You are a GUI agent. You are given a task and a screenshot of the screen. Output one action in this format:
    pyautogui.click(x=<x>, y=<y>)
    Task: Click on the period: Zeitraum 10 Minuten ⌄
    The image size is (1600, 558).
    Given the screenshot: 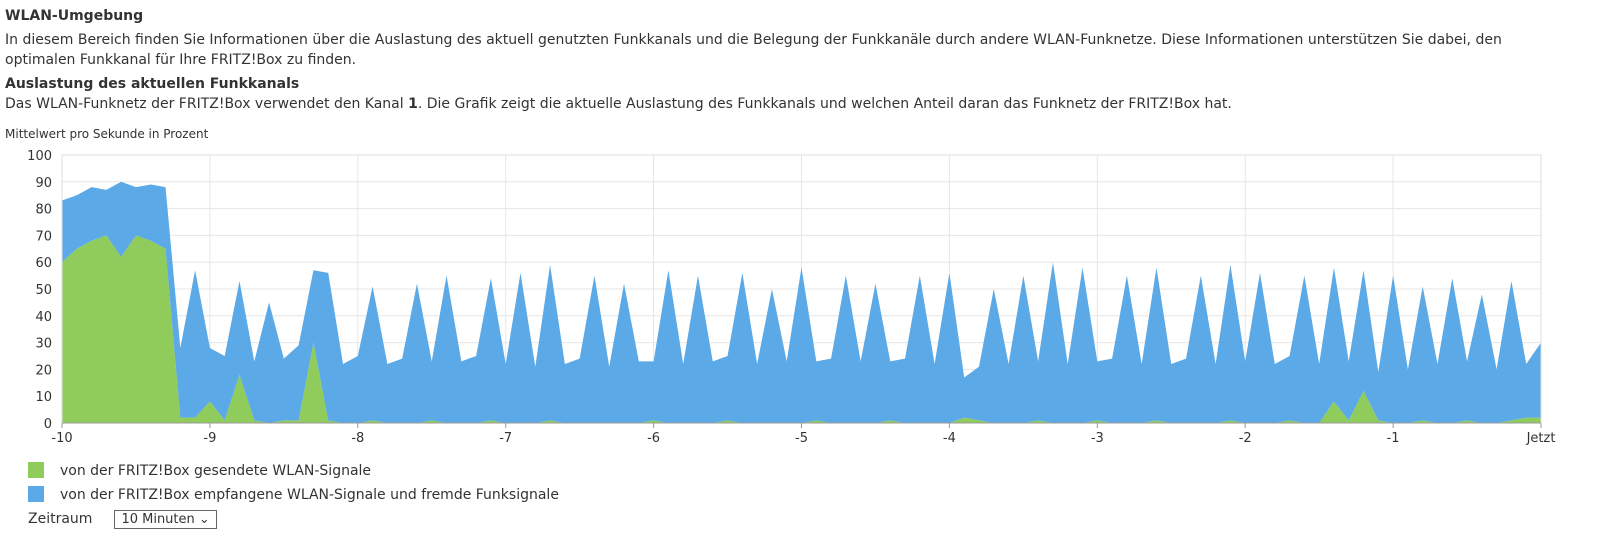 What is the action you would take?
    pyautogui.click(x=122, y=519)
    